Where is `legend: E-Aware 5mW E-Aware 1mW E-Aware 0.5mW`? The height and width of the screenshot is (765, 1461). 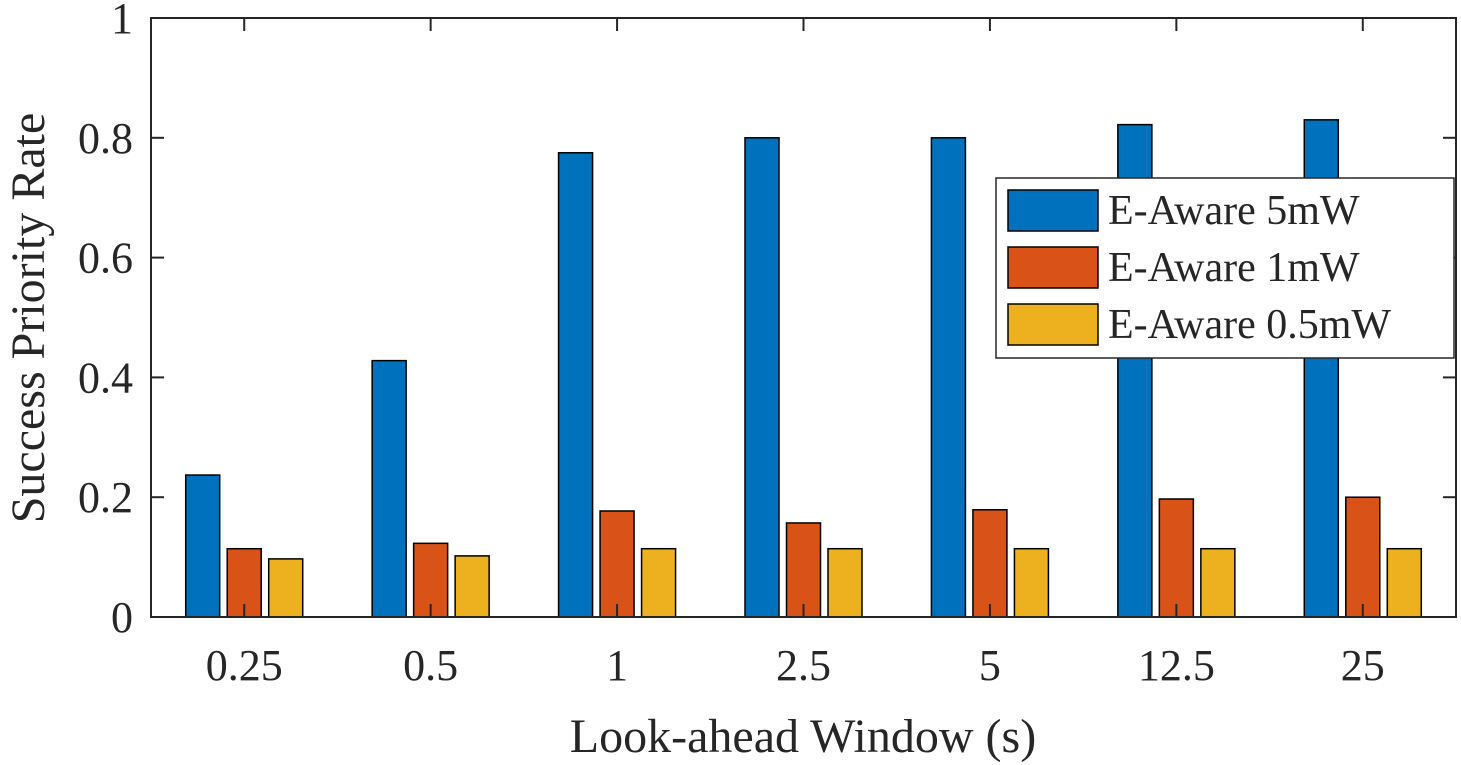 legend: E-Aware 5mW E-Aware 1mW E-Aware 0.5mW is located at coordinates (1225, 268).